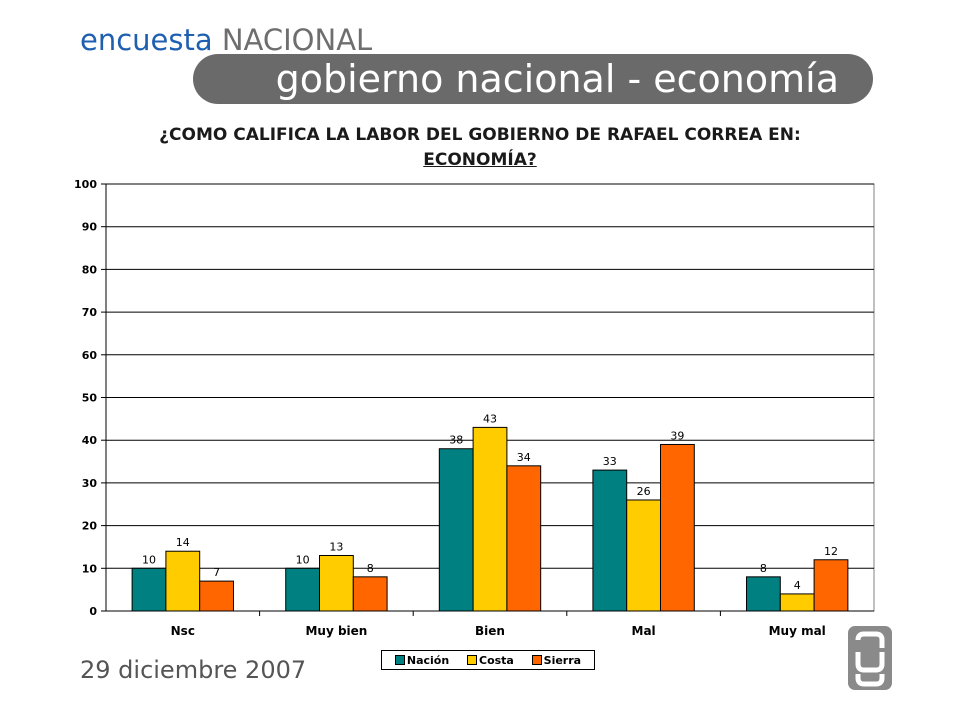  Describe the element at coordinates (336, 631) in the screenshot. I see `x-tick-label: Muy bien` at that location.